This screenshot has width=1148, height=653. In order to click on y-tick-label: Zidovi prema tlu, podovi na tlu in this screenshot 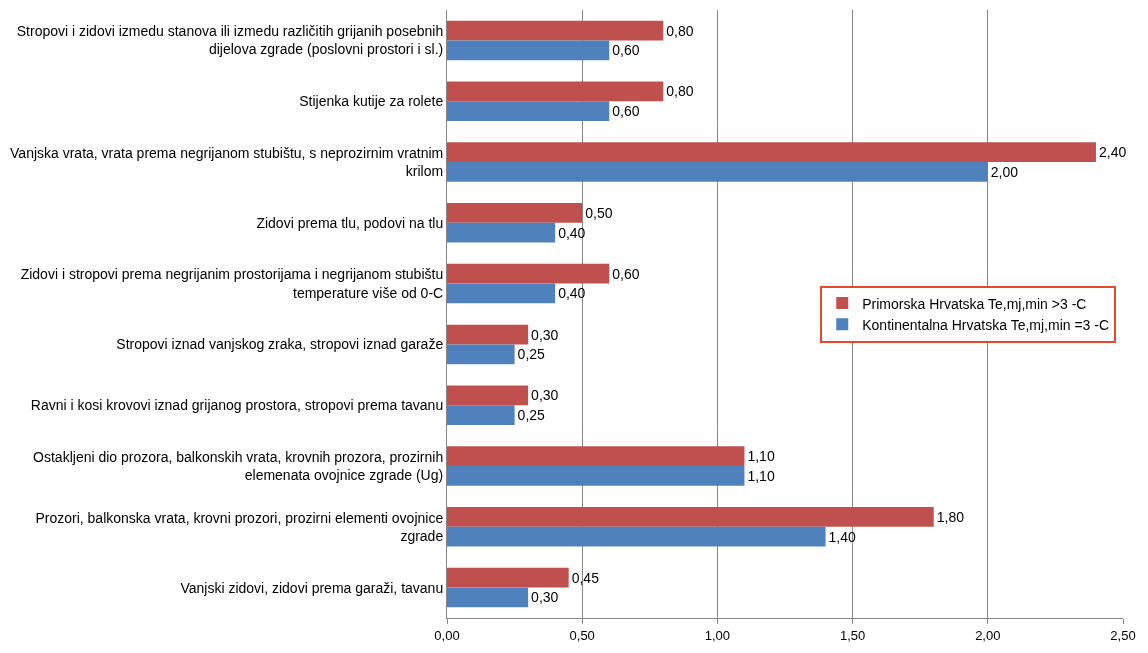, I will do `click(350, 222)`.